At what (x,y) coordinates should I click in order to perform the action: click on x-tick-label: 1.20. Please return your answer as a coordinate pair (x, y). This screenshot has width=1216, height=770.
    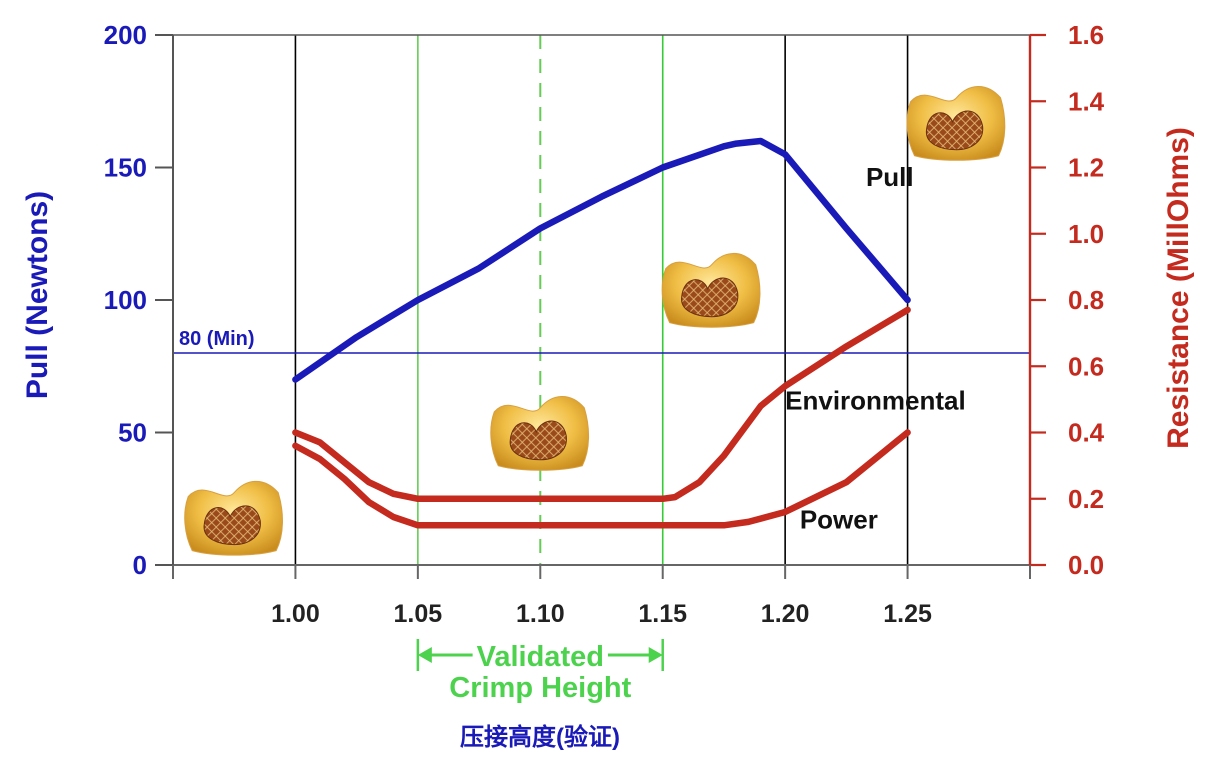
    Looking at the image, I should click on (785, 614).